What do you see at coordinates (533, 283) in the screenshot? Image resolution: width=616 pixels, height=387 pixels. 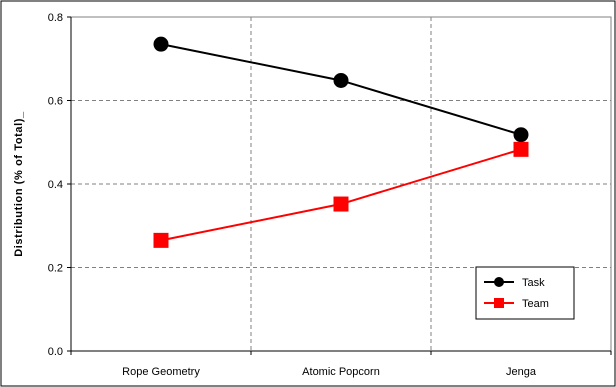 I see `legend-label-task: Task` at bounding box center [533, 283].